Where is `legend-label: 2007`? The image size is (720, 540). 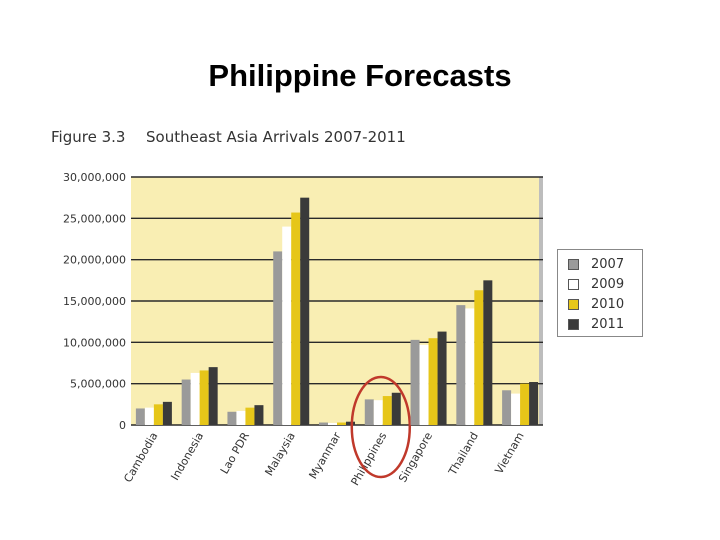 legend-label: 2007 is located at coordinates (608, 264).